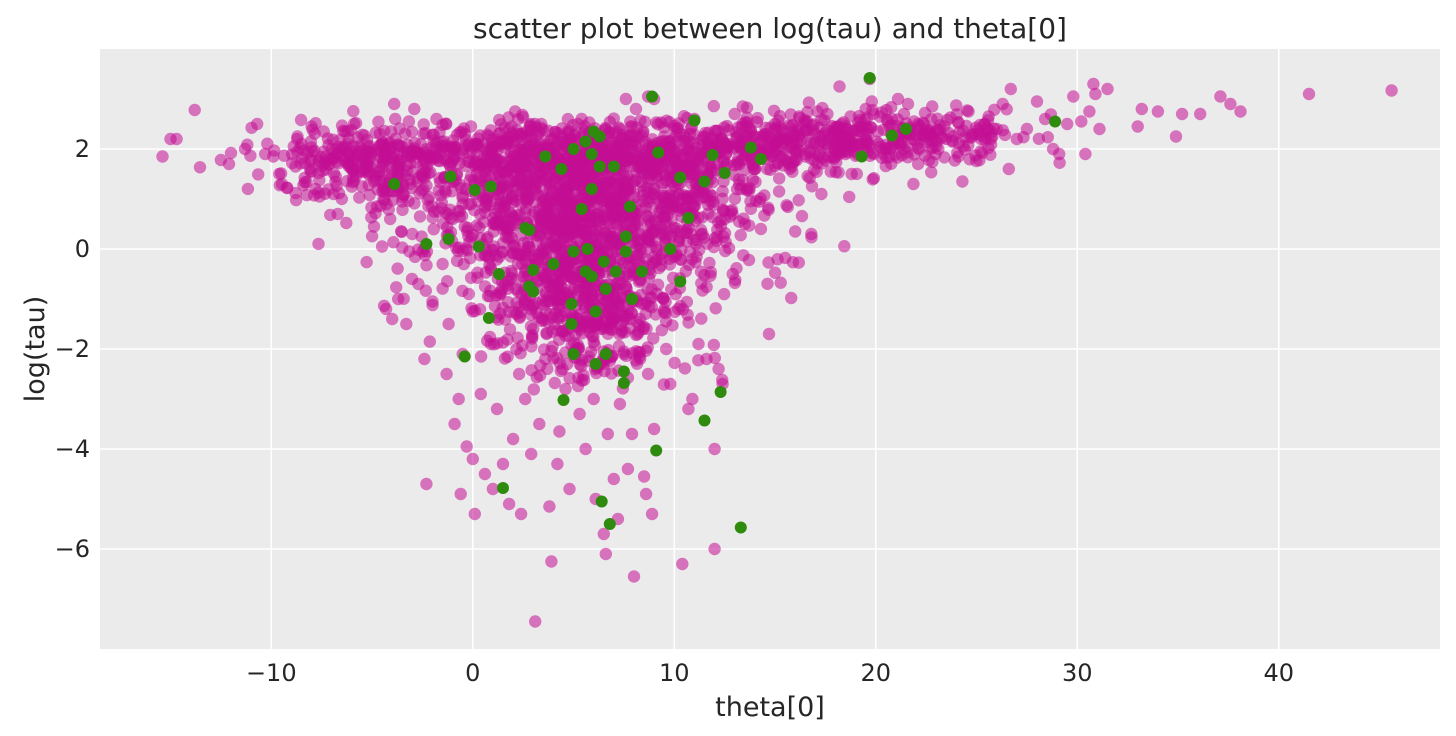 The image size is (1456, 736). I want to click on y-tick-label: 2, so click(82, 149).